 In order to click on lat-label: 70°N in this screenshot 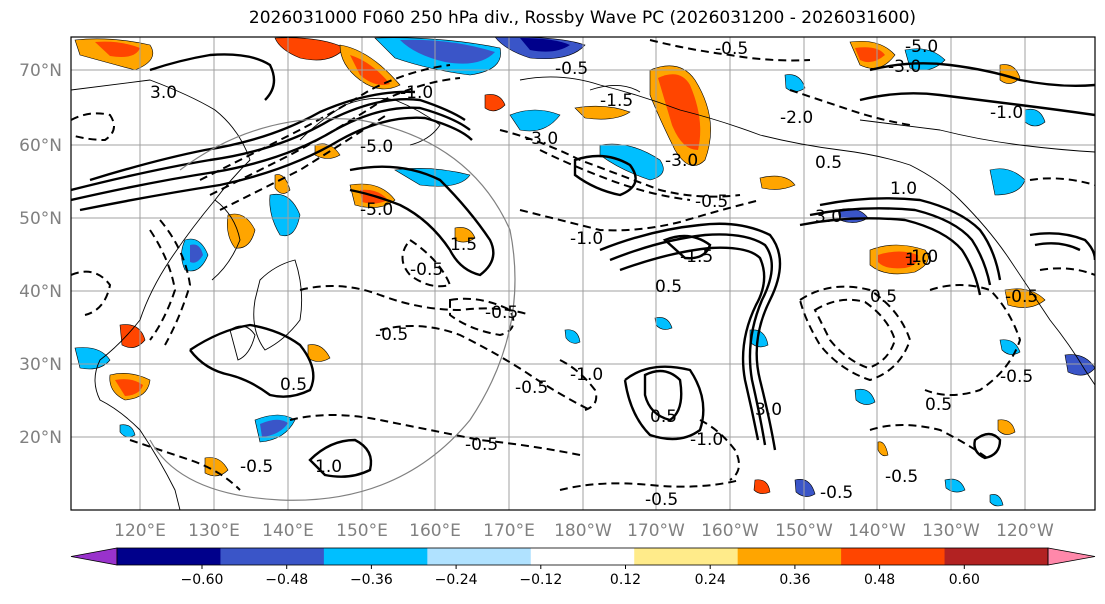, I will do `click(40, 71)`.